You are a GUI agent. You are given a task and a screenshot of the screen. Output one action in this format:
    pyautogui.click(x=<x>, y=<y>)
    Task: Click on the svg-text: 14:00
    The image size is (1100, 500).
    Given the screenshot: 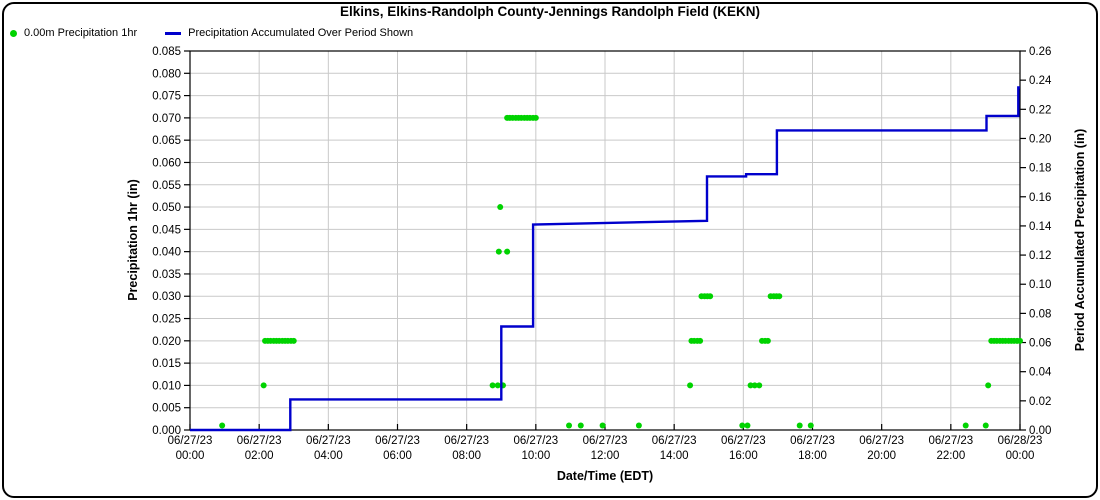 What is the action you would take?
    pyautogui.click(x=674, y=456)
    